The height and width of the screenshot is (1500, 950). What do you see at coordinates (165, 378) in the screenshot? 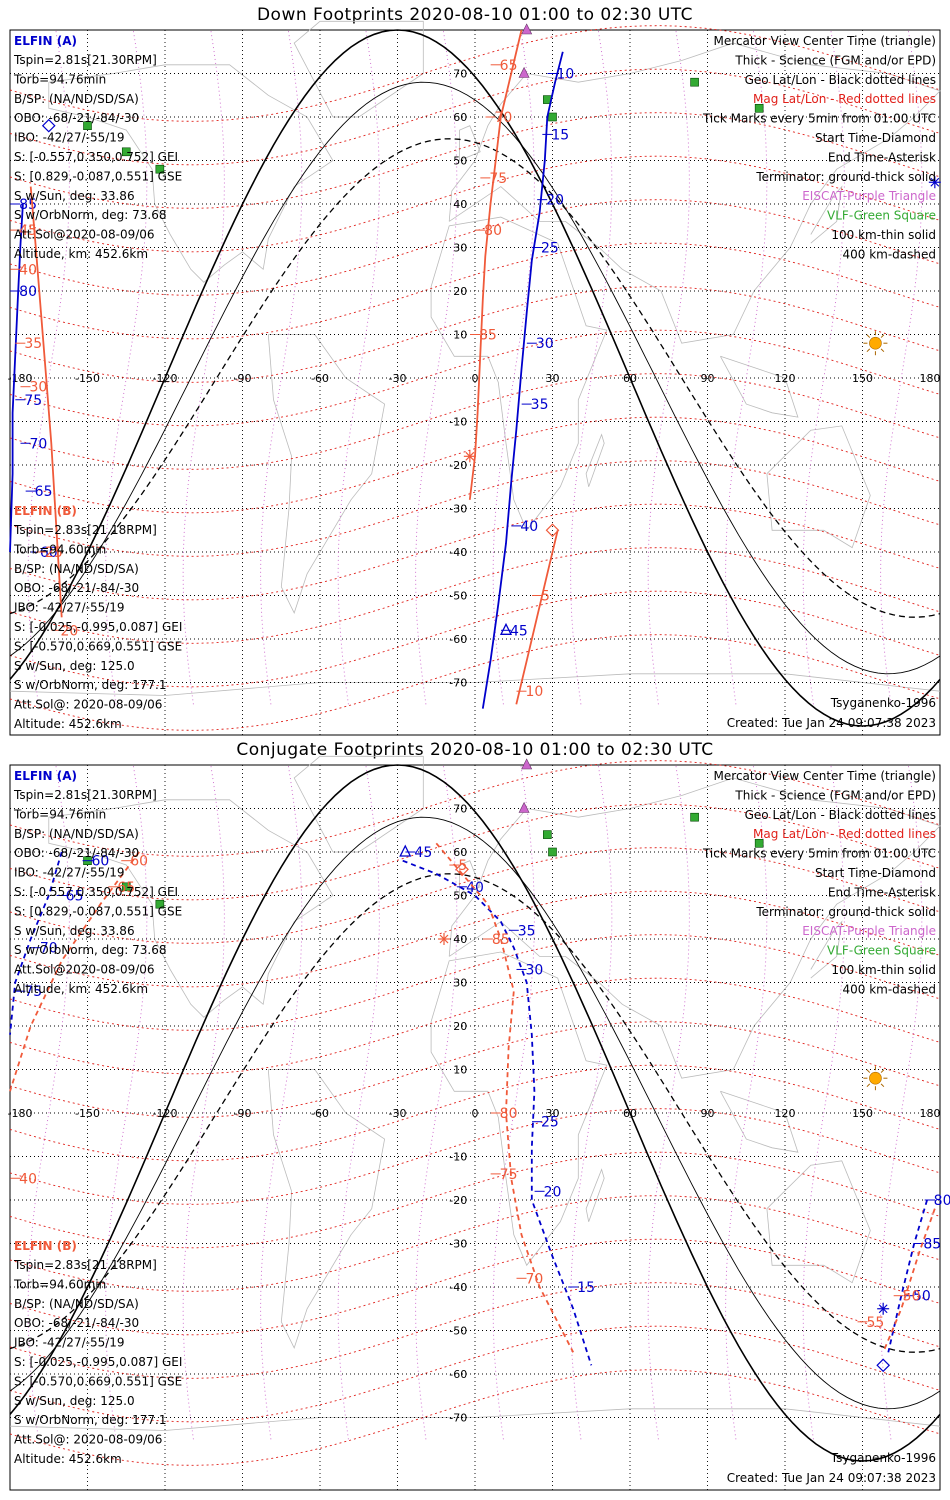
I see `lon-tick-label: -120` at bounding box center [165, 378].